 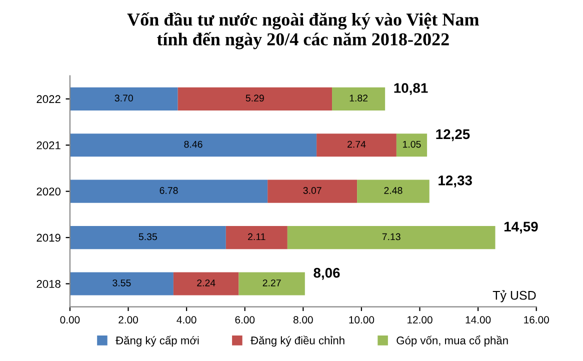 I want to click on total-label: 12,25, so click(x=453, y=135).